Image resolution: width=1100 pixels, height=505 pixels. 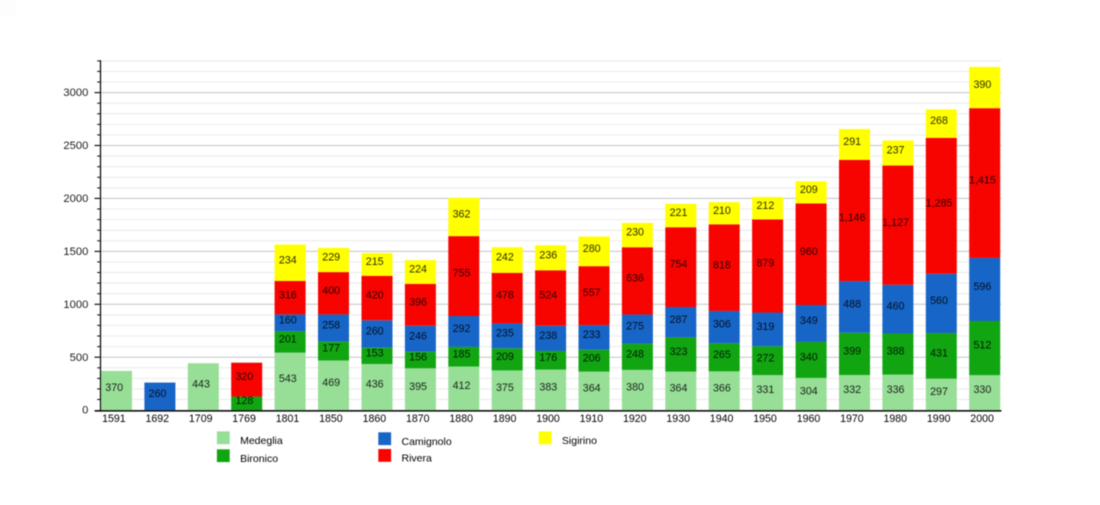 What do you see at coordinates (852, 218) in the screenshot?
I see `svg-text: 1,146` at bounding box center [852, 218].